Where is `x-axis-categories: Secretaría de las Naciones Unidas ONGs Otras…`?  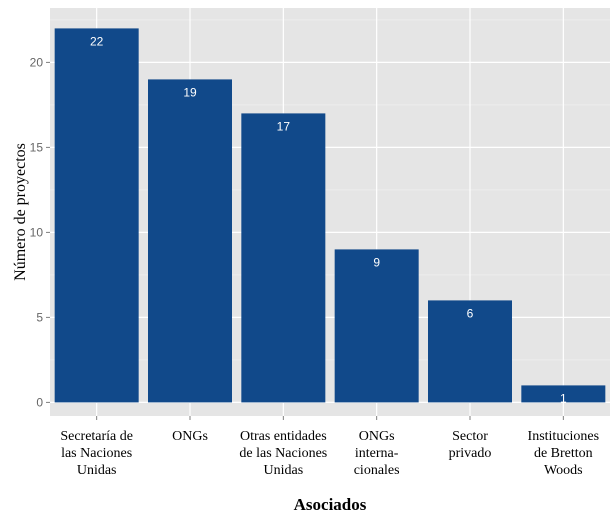
x-axis-categories: Secretaría de las Naciones Unidas ONGs Otras… is located at coordinates (329, 447).